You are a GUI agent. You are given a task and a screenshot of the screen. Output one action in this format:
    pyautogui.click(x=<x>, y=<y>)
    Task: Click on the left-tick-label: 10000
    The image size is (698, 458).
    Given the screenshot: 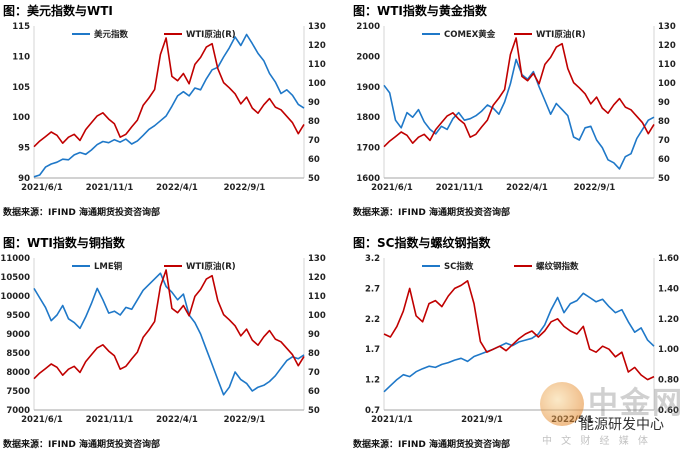 What is the action you would take?
    pyautogui.click(x=15, y=297)
    